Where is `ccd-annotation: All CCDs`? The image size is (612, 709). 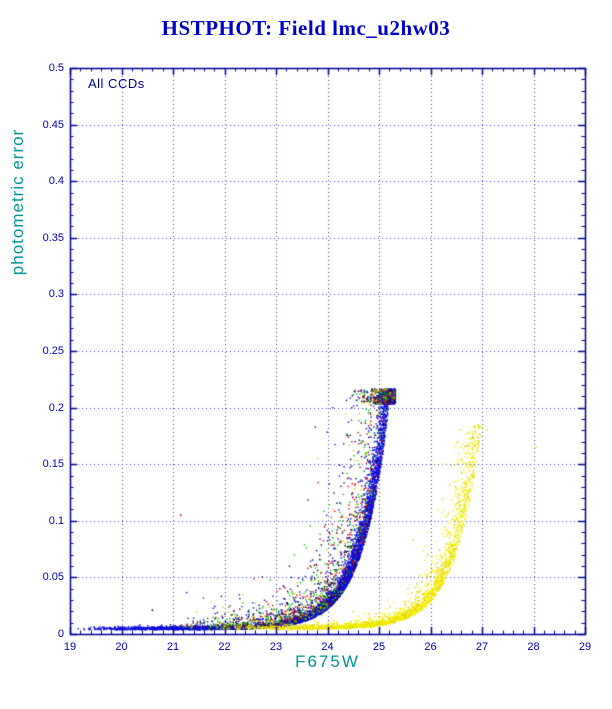 ccd-annotation: All CCDs is located at coordinates (116, 83).